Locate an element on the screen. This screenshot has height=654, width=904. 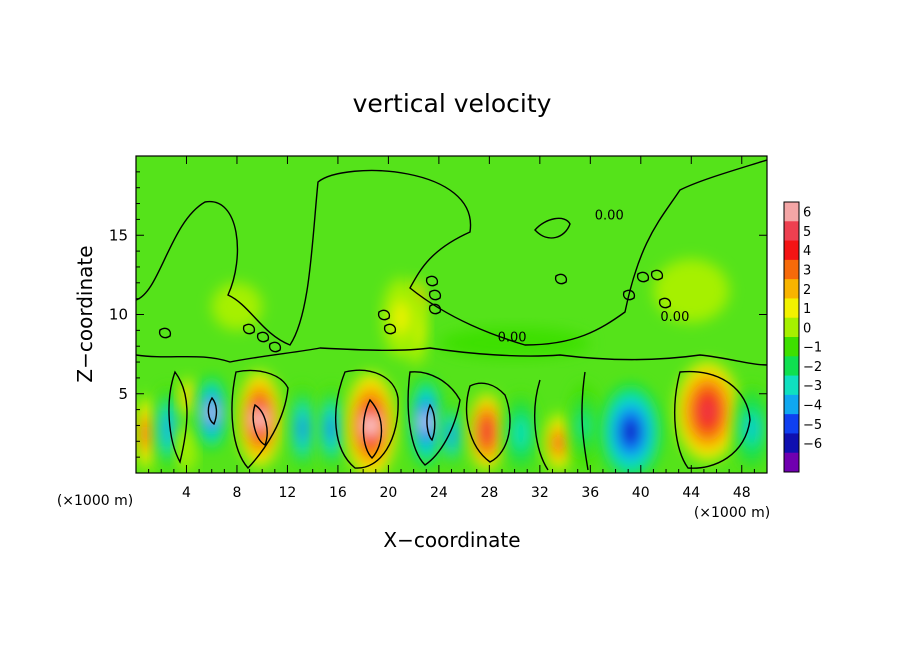
y-tick-label: 10 is located at coordinates (118, 315).